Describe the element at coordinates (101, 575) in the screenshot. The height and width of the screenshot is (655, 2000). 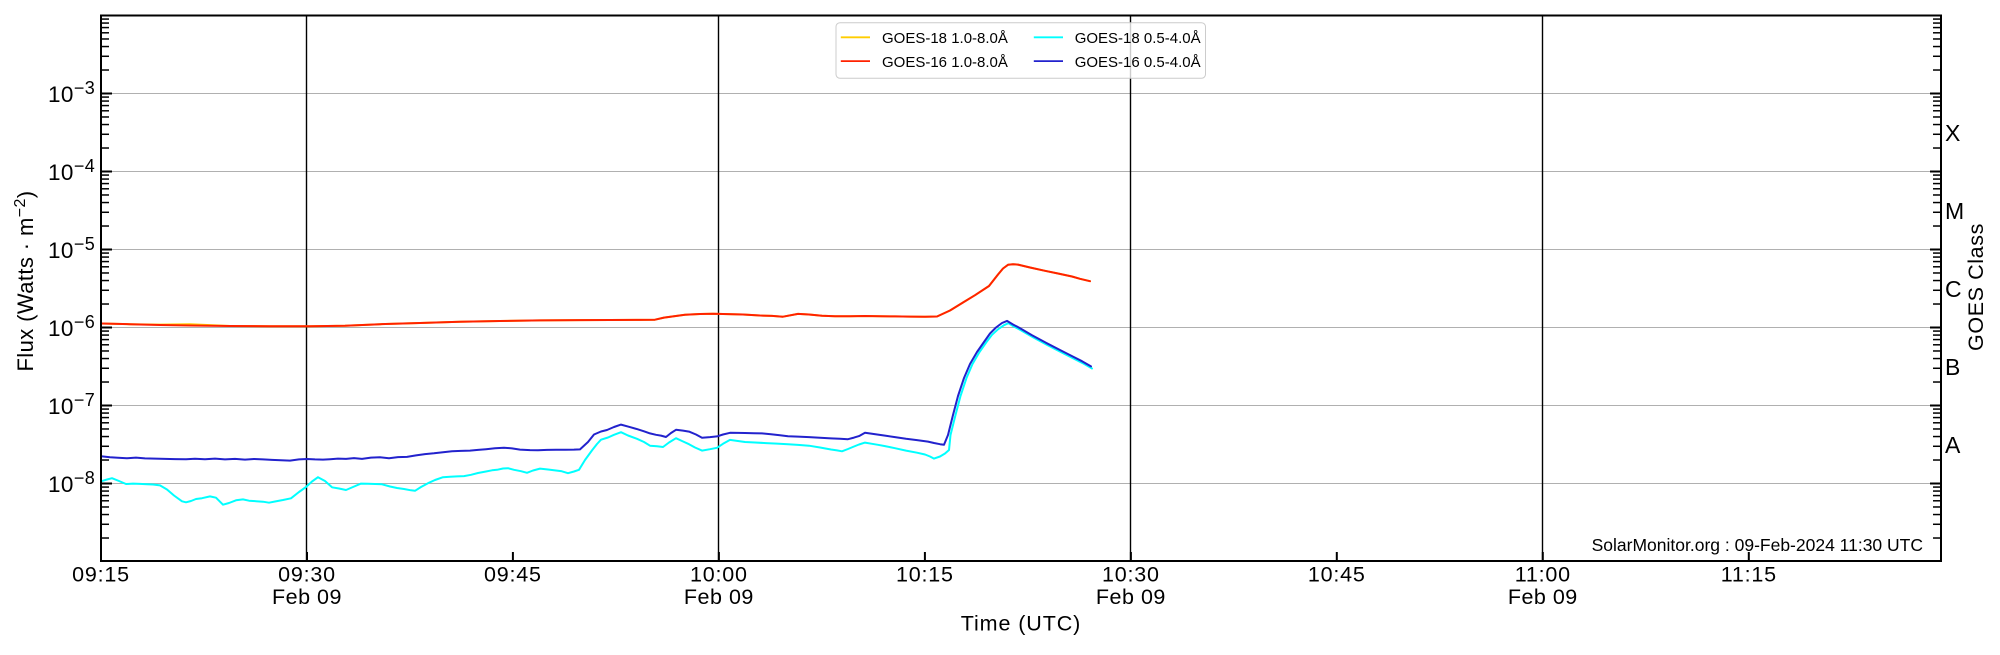
I see `svg-text: 09:15` at that location.